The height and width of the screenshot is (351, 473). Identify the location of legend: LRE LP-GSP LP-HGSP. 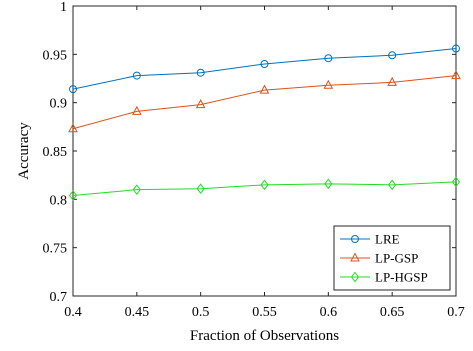
(392, 258).